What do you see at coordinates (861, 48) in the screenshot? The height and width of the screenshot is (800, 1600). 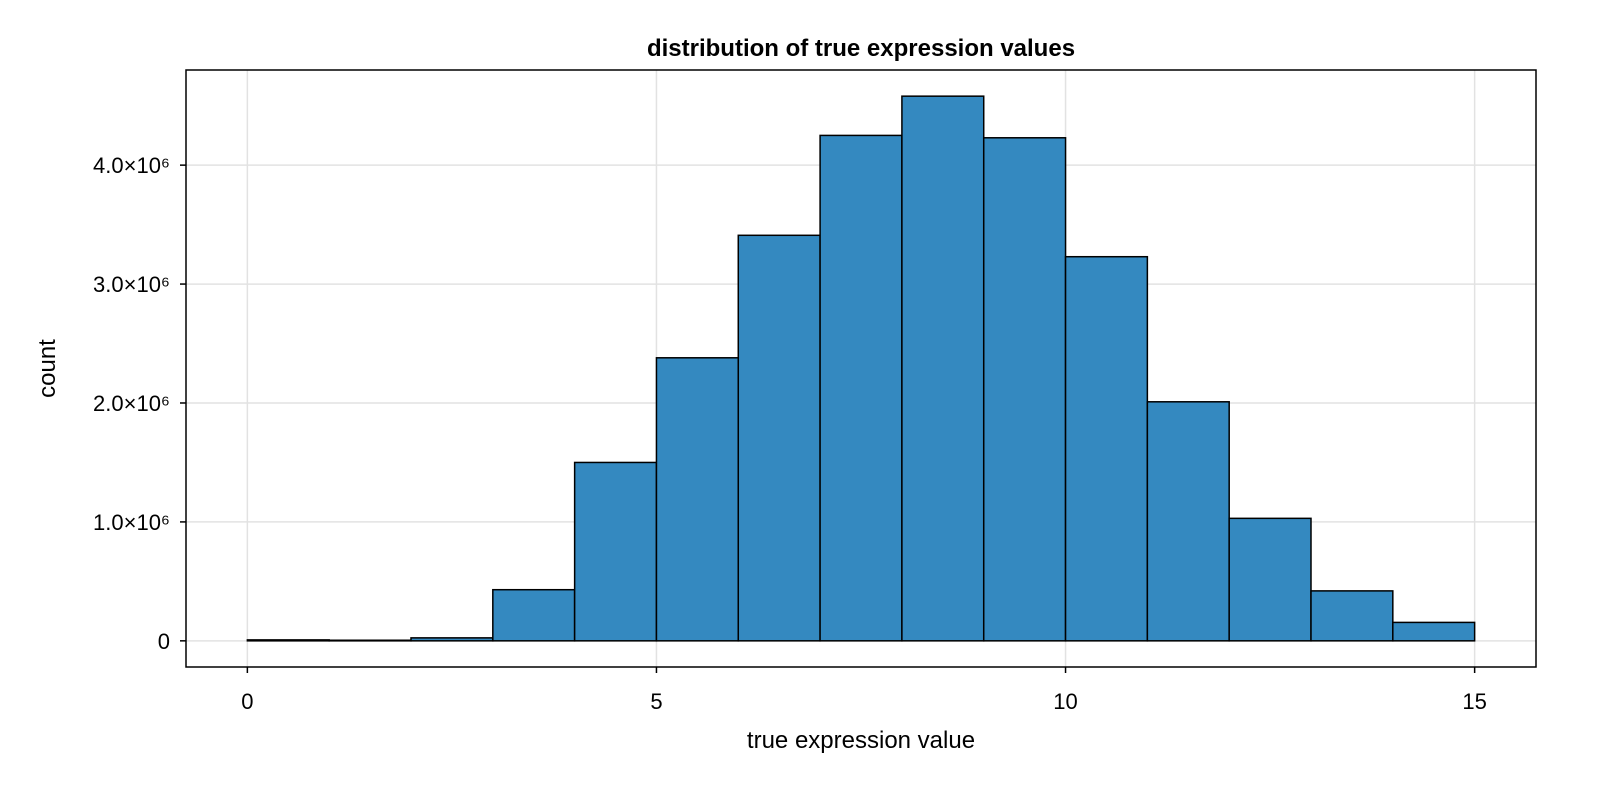 I see `chart-title: distribution of true expression values` at bounding box center [861, 48].